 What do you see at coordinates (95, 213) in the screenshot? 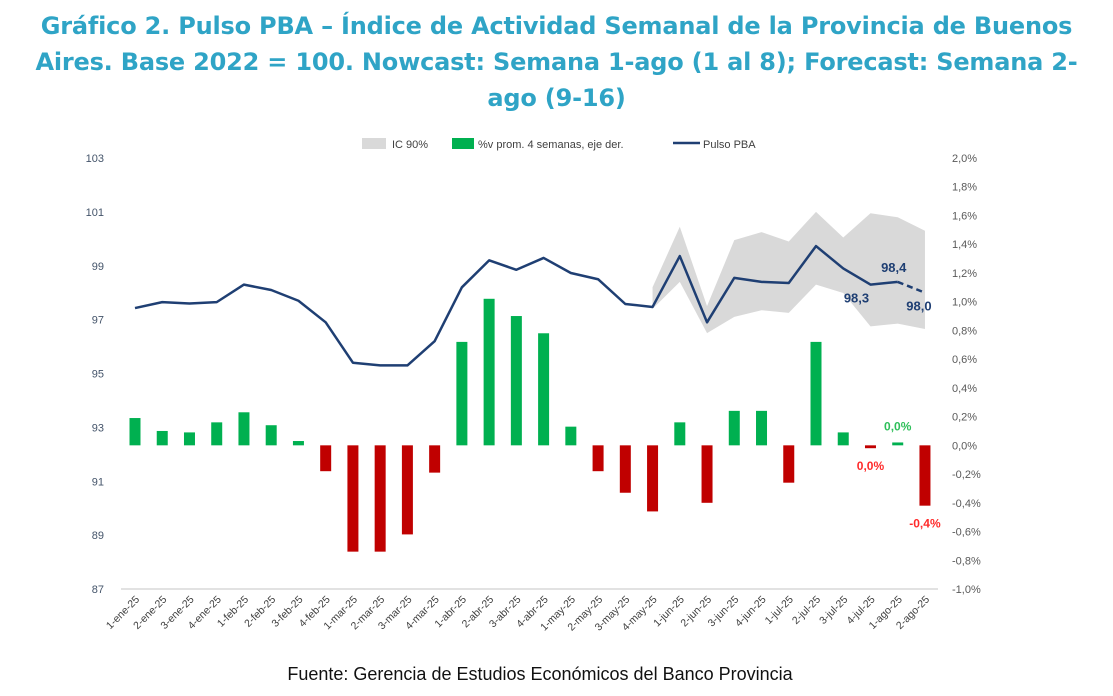
I see `left-tick-label: 101` at bounding box center [95, 213].